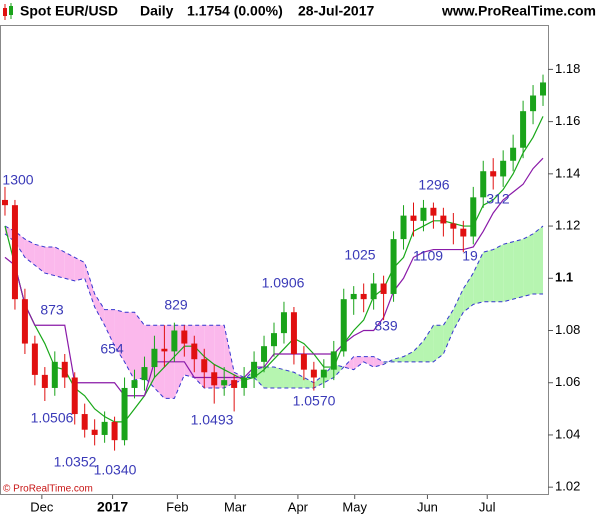 This screenshot has width=600, height=519. What do you see at coordinates (567, 68) in the screenshot?
I see `y-tick-label: 1.18` at bounding box center [567, 68].